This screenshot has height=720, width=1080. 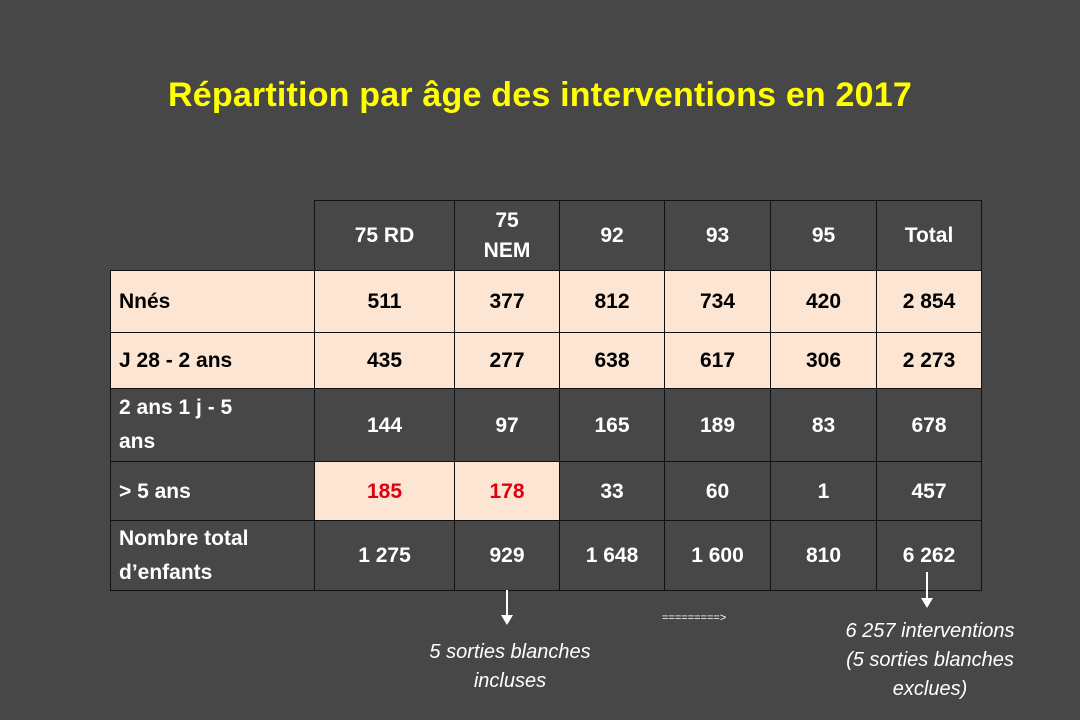 What do you see at coordinates (717, 301) in the screenshot?
I see `table-cell: 734` at bounding box center [717, 301].